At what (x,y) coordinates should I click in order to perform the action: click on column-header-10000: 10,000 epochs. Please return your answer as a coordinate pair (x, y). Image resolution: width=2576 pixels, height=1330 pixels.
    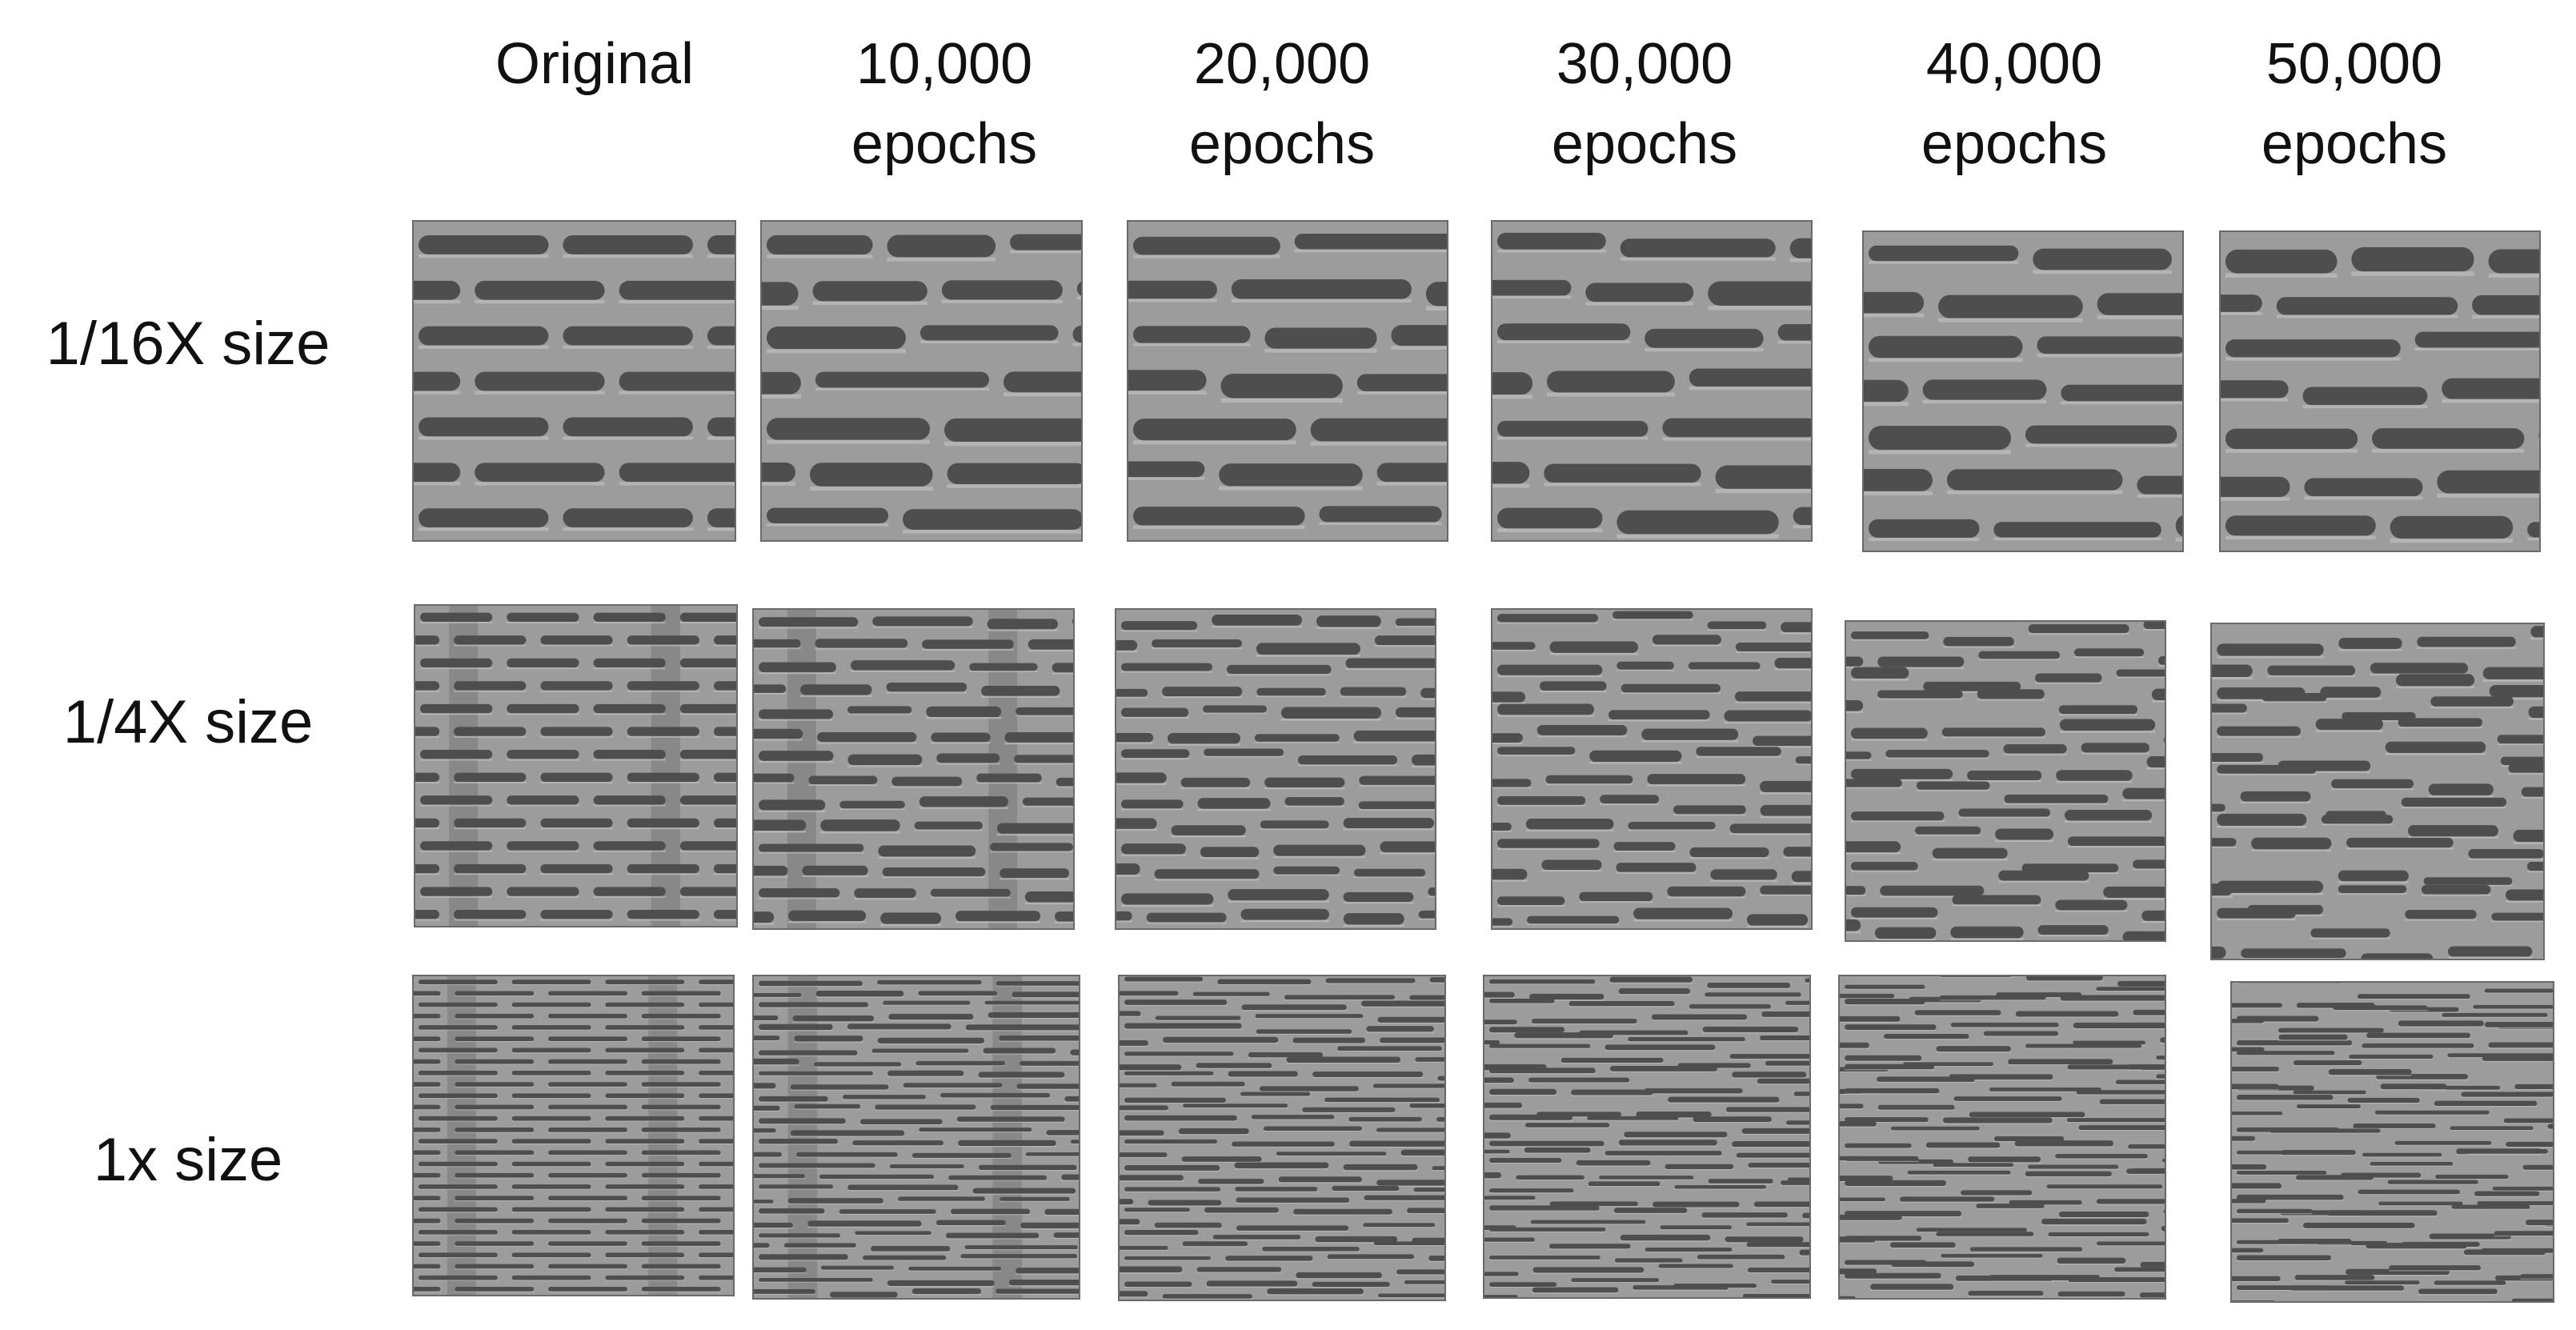
    Looking at the image, I should click on (944, 104).